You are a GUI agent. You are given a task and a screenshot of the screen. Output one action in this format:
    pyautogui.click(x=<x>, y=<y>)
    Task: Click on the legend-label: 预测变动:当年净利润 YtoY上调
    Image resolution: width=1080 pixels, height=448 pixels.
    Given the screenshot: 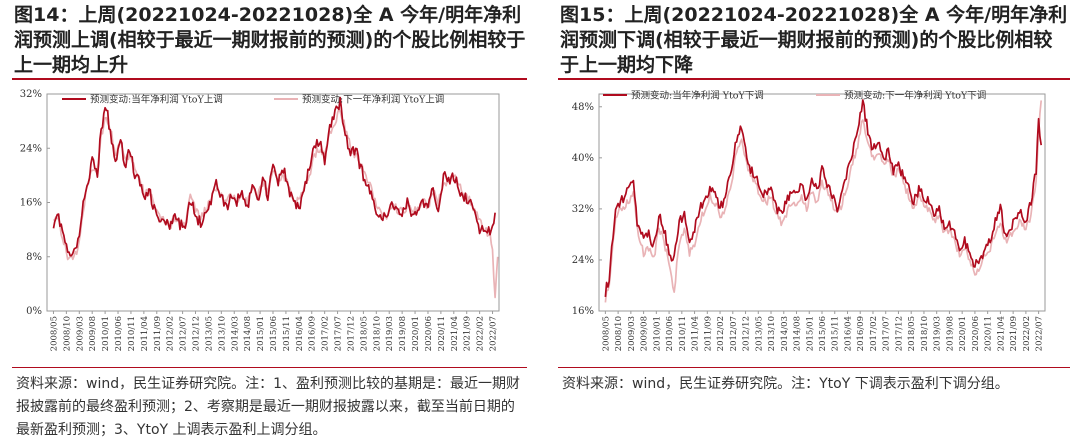 What is the action you would take?
    pyautogui.click(x=156, y=100)
    